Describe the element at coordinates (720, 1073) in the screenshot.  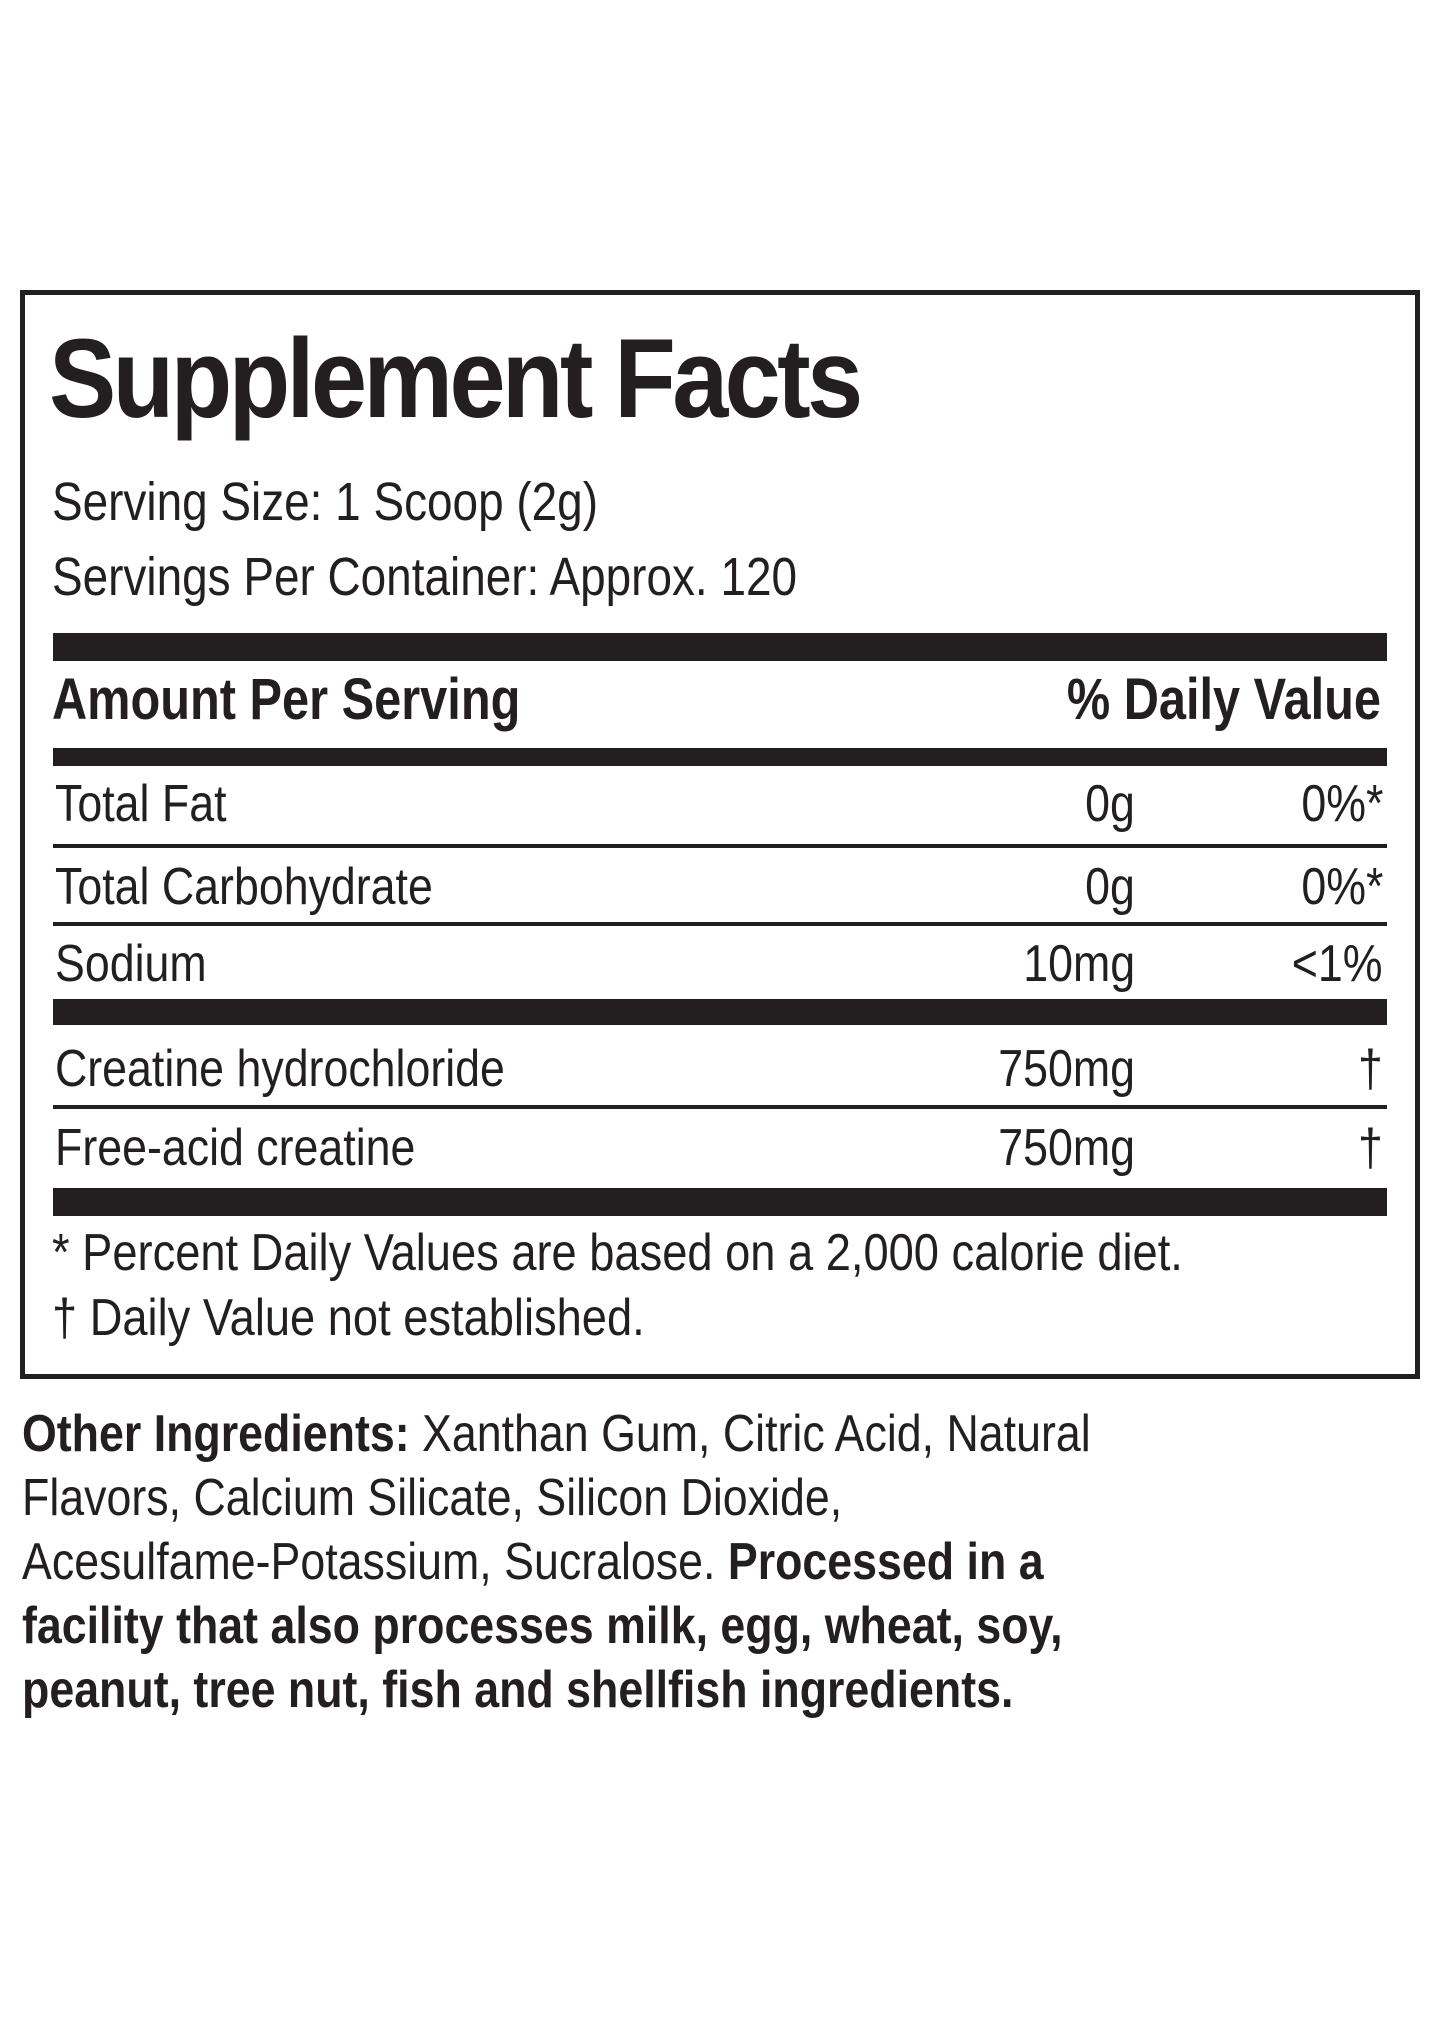
I see `ingredient-row: Creatine hydrochloride 750mg †` at that location.